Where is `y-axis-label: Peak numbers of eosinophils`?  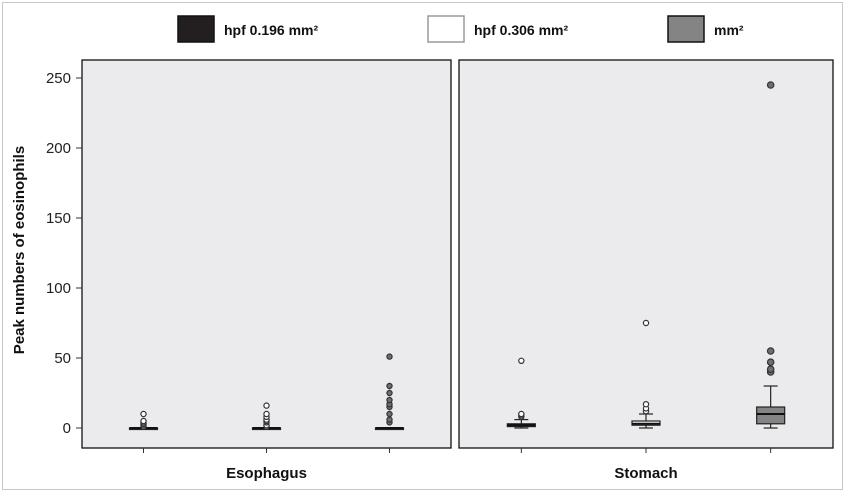
y-axis-label: Peak numbers of eosinophils is located at coordinates (19, 250).